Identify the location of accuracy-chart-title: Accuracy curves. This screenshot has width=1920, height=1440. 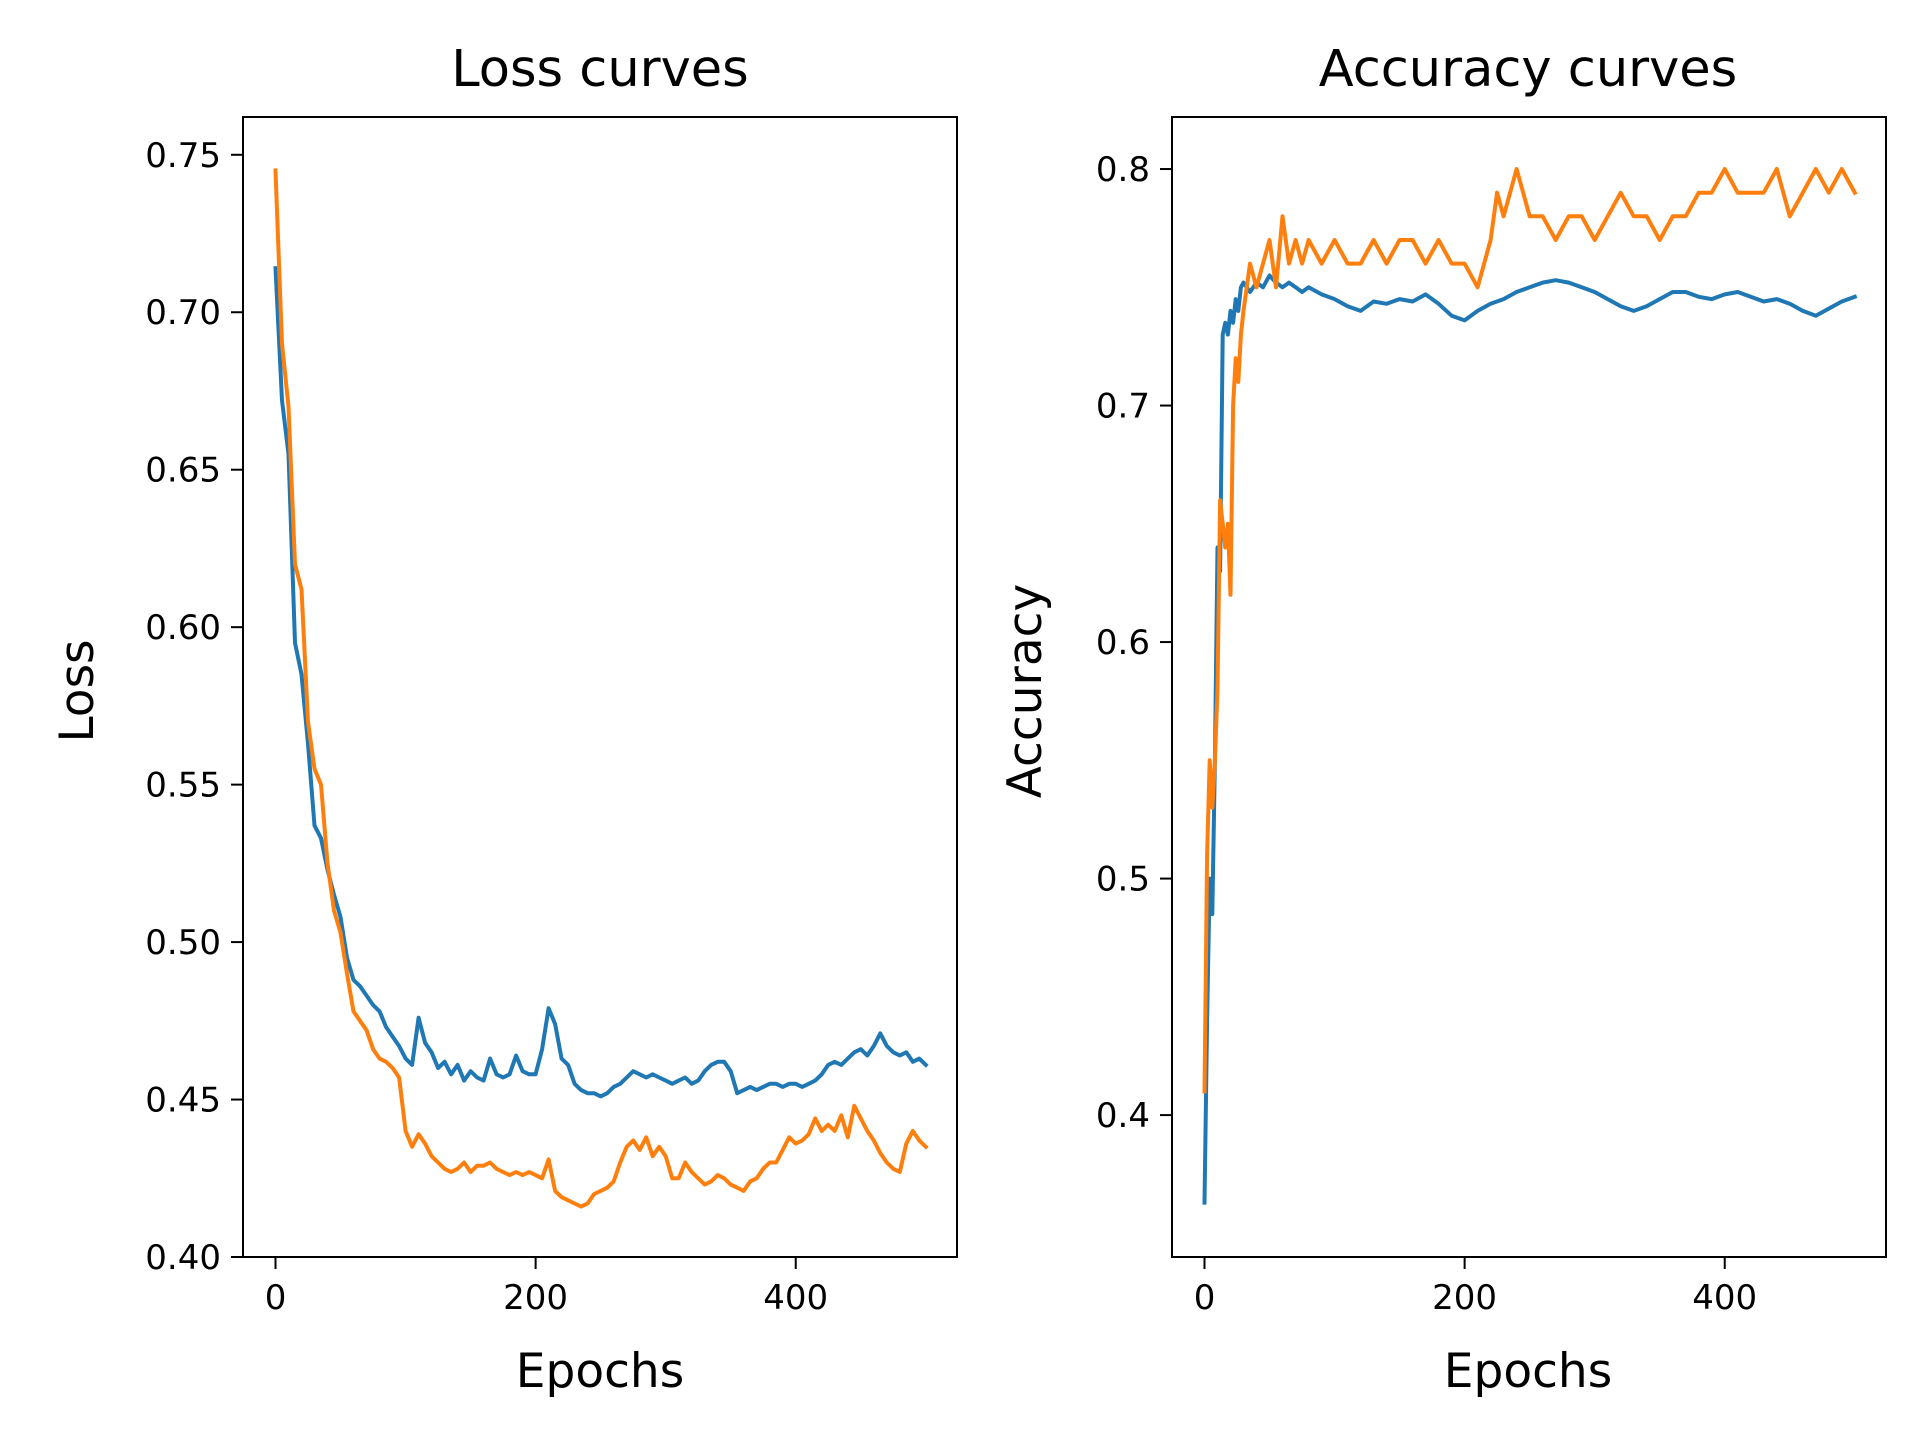
(1528, 69).